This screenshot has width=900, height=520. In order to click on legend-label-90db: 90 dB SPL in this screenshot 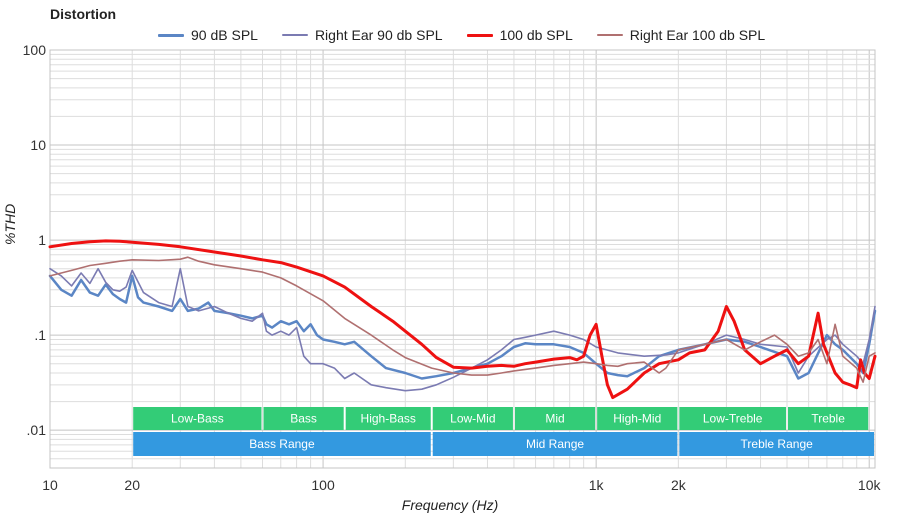, I will do `click(224, 35)`.